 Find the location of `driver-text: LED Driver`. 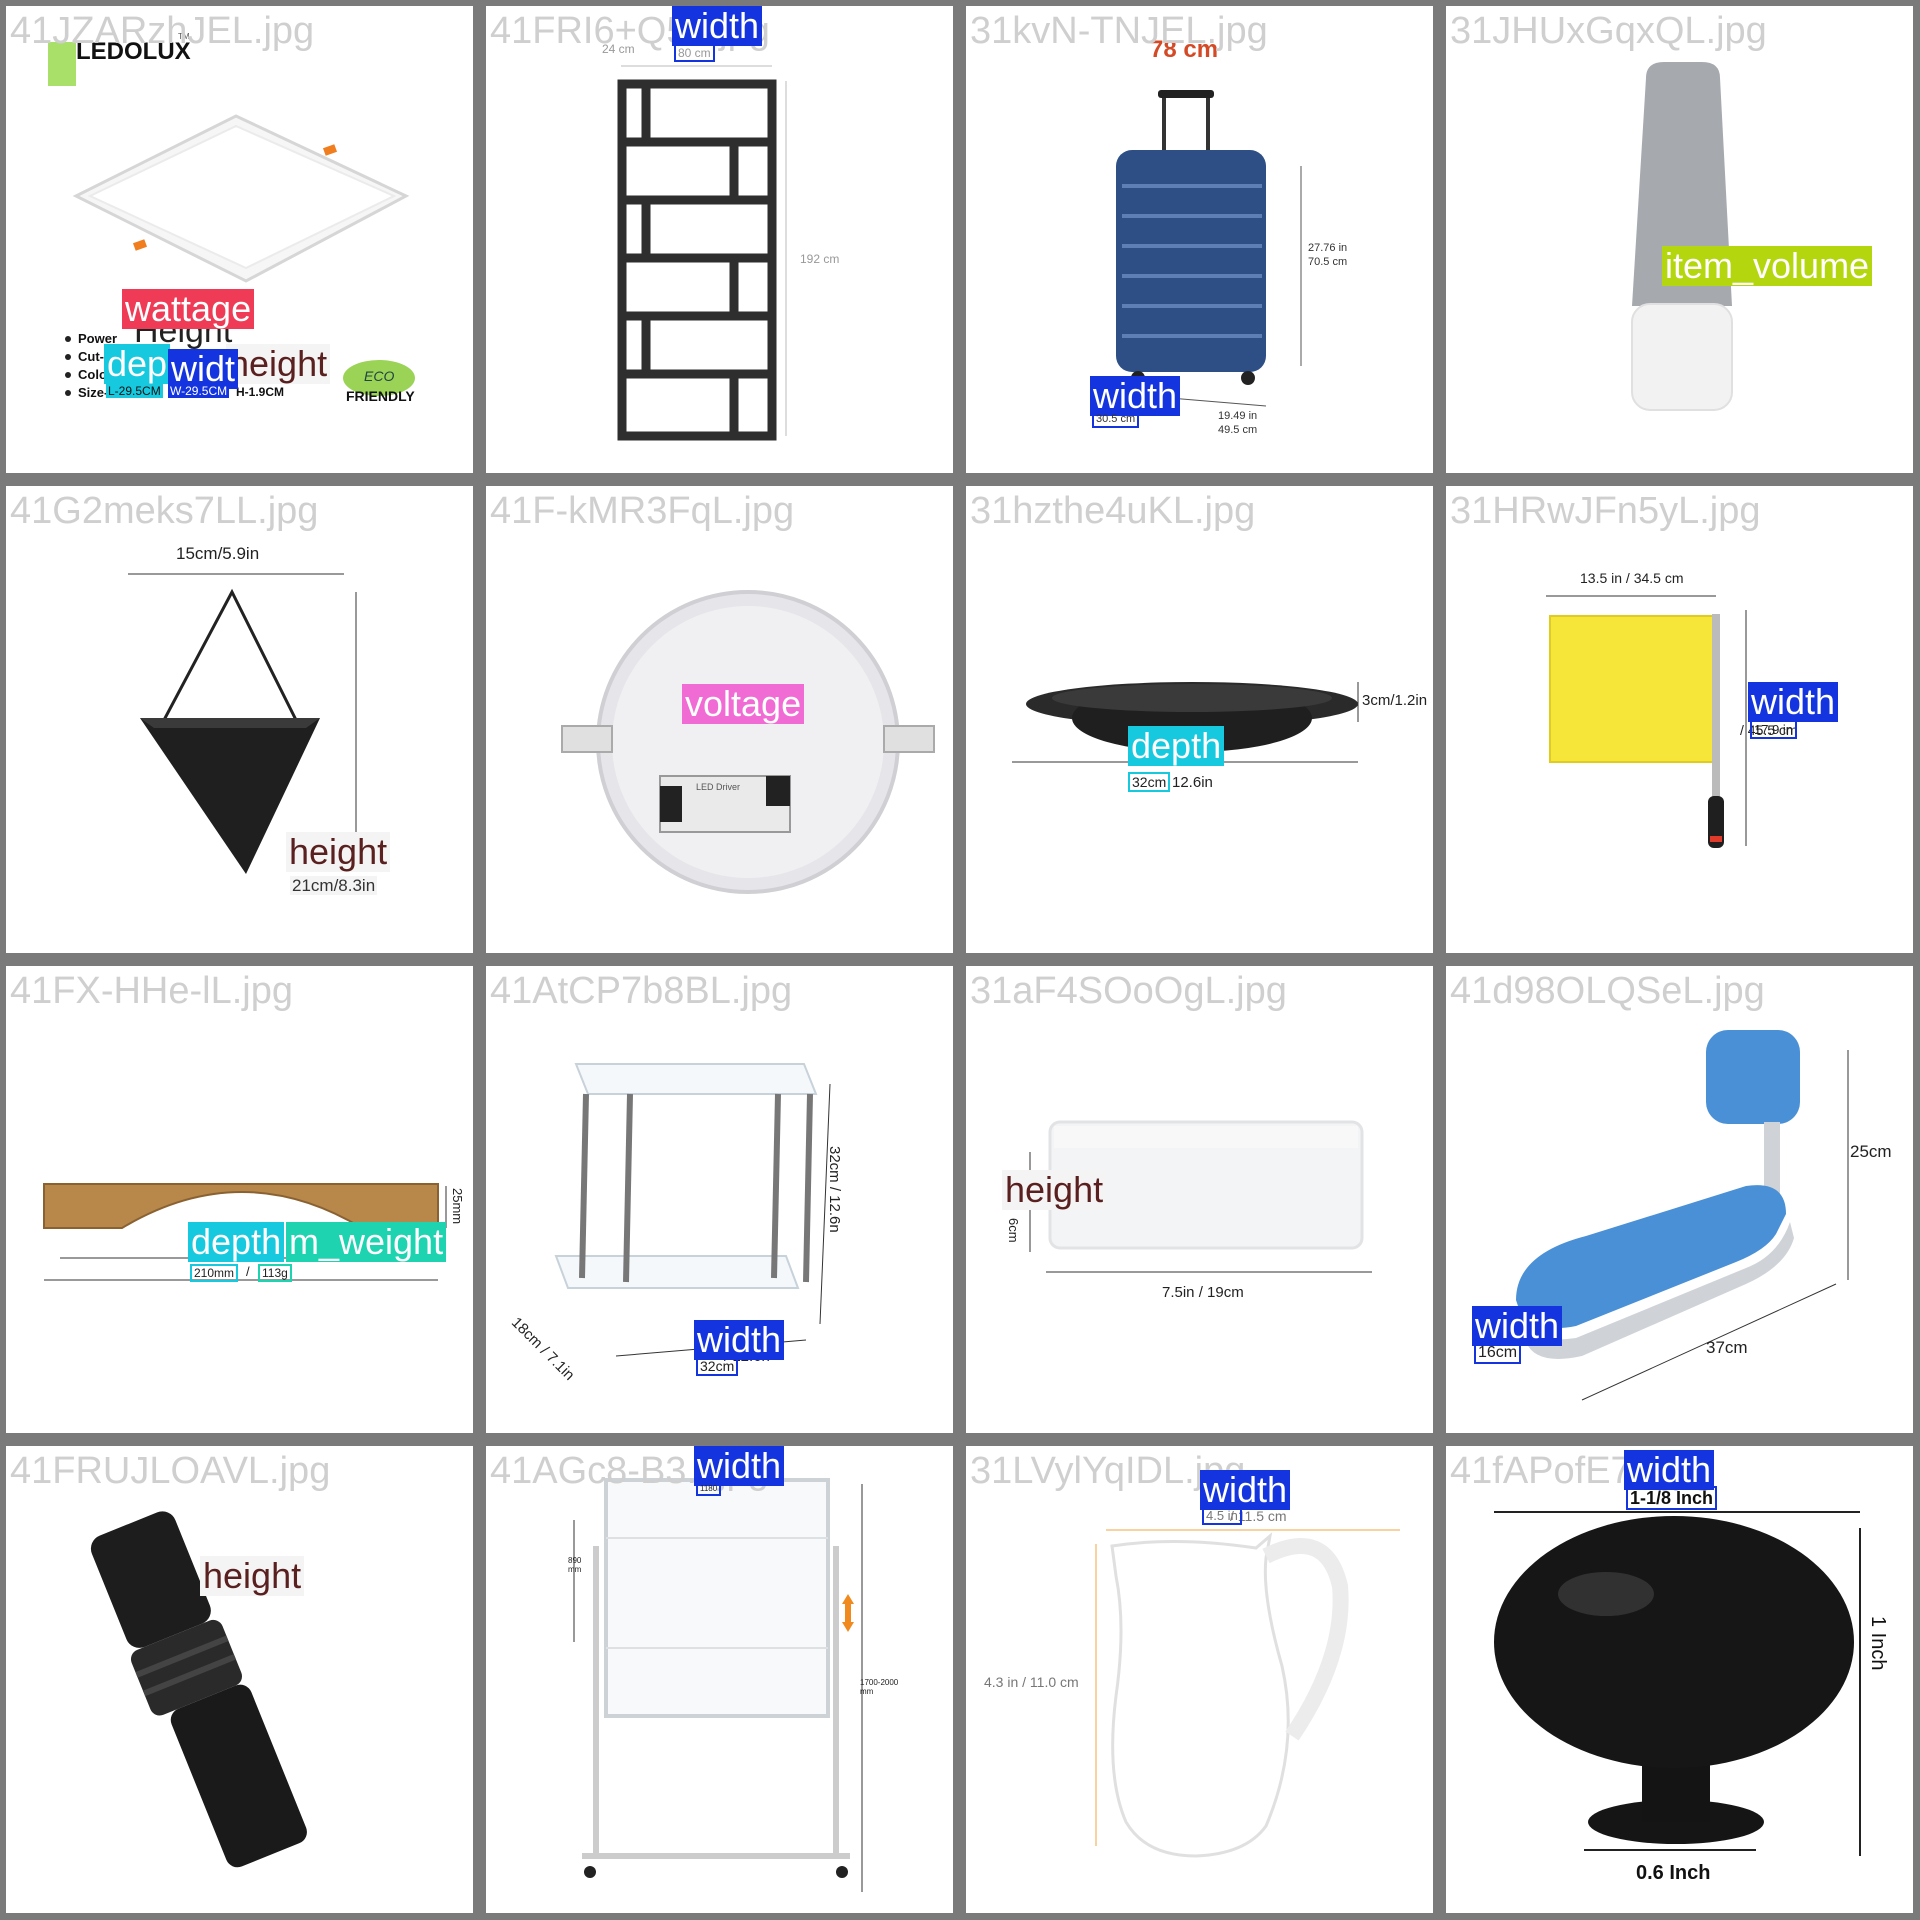

driver-text: LED Driver is located at coordinates (718, 787).